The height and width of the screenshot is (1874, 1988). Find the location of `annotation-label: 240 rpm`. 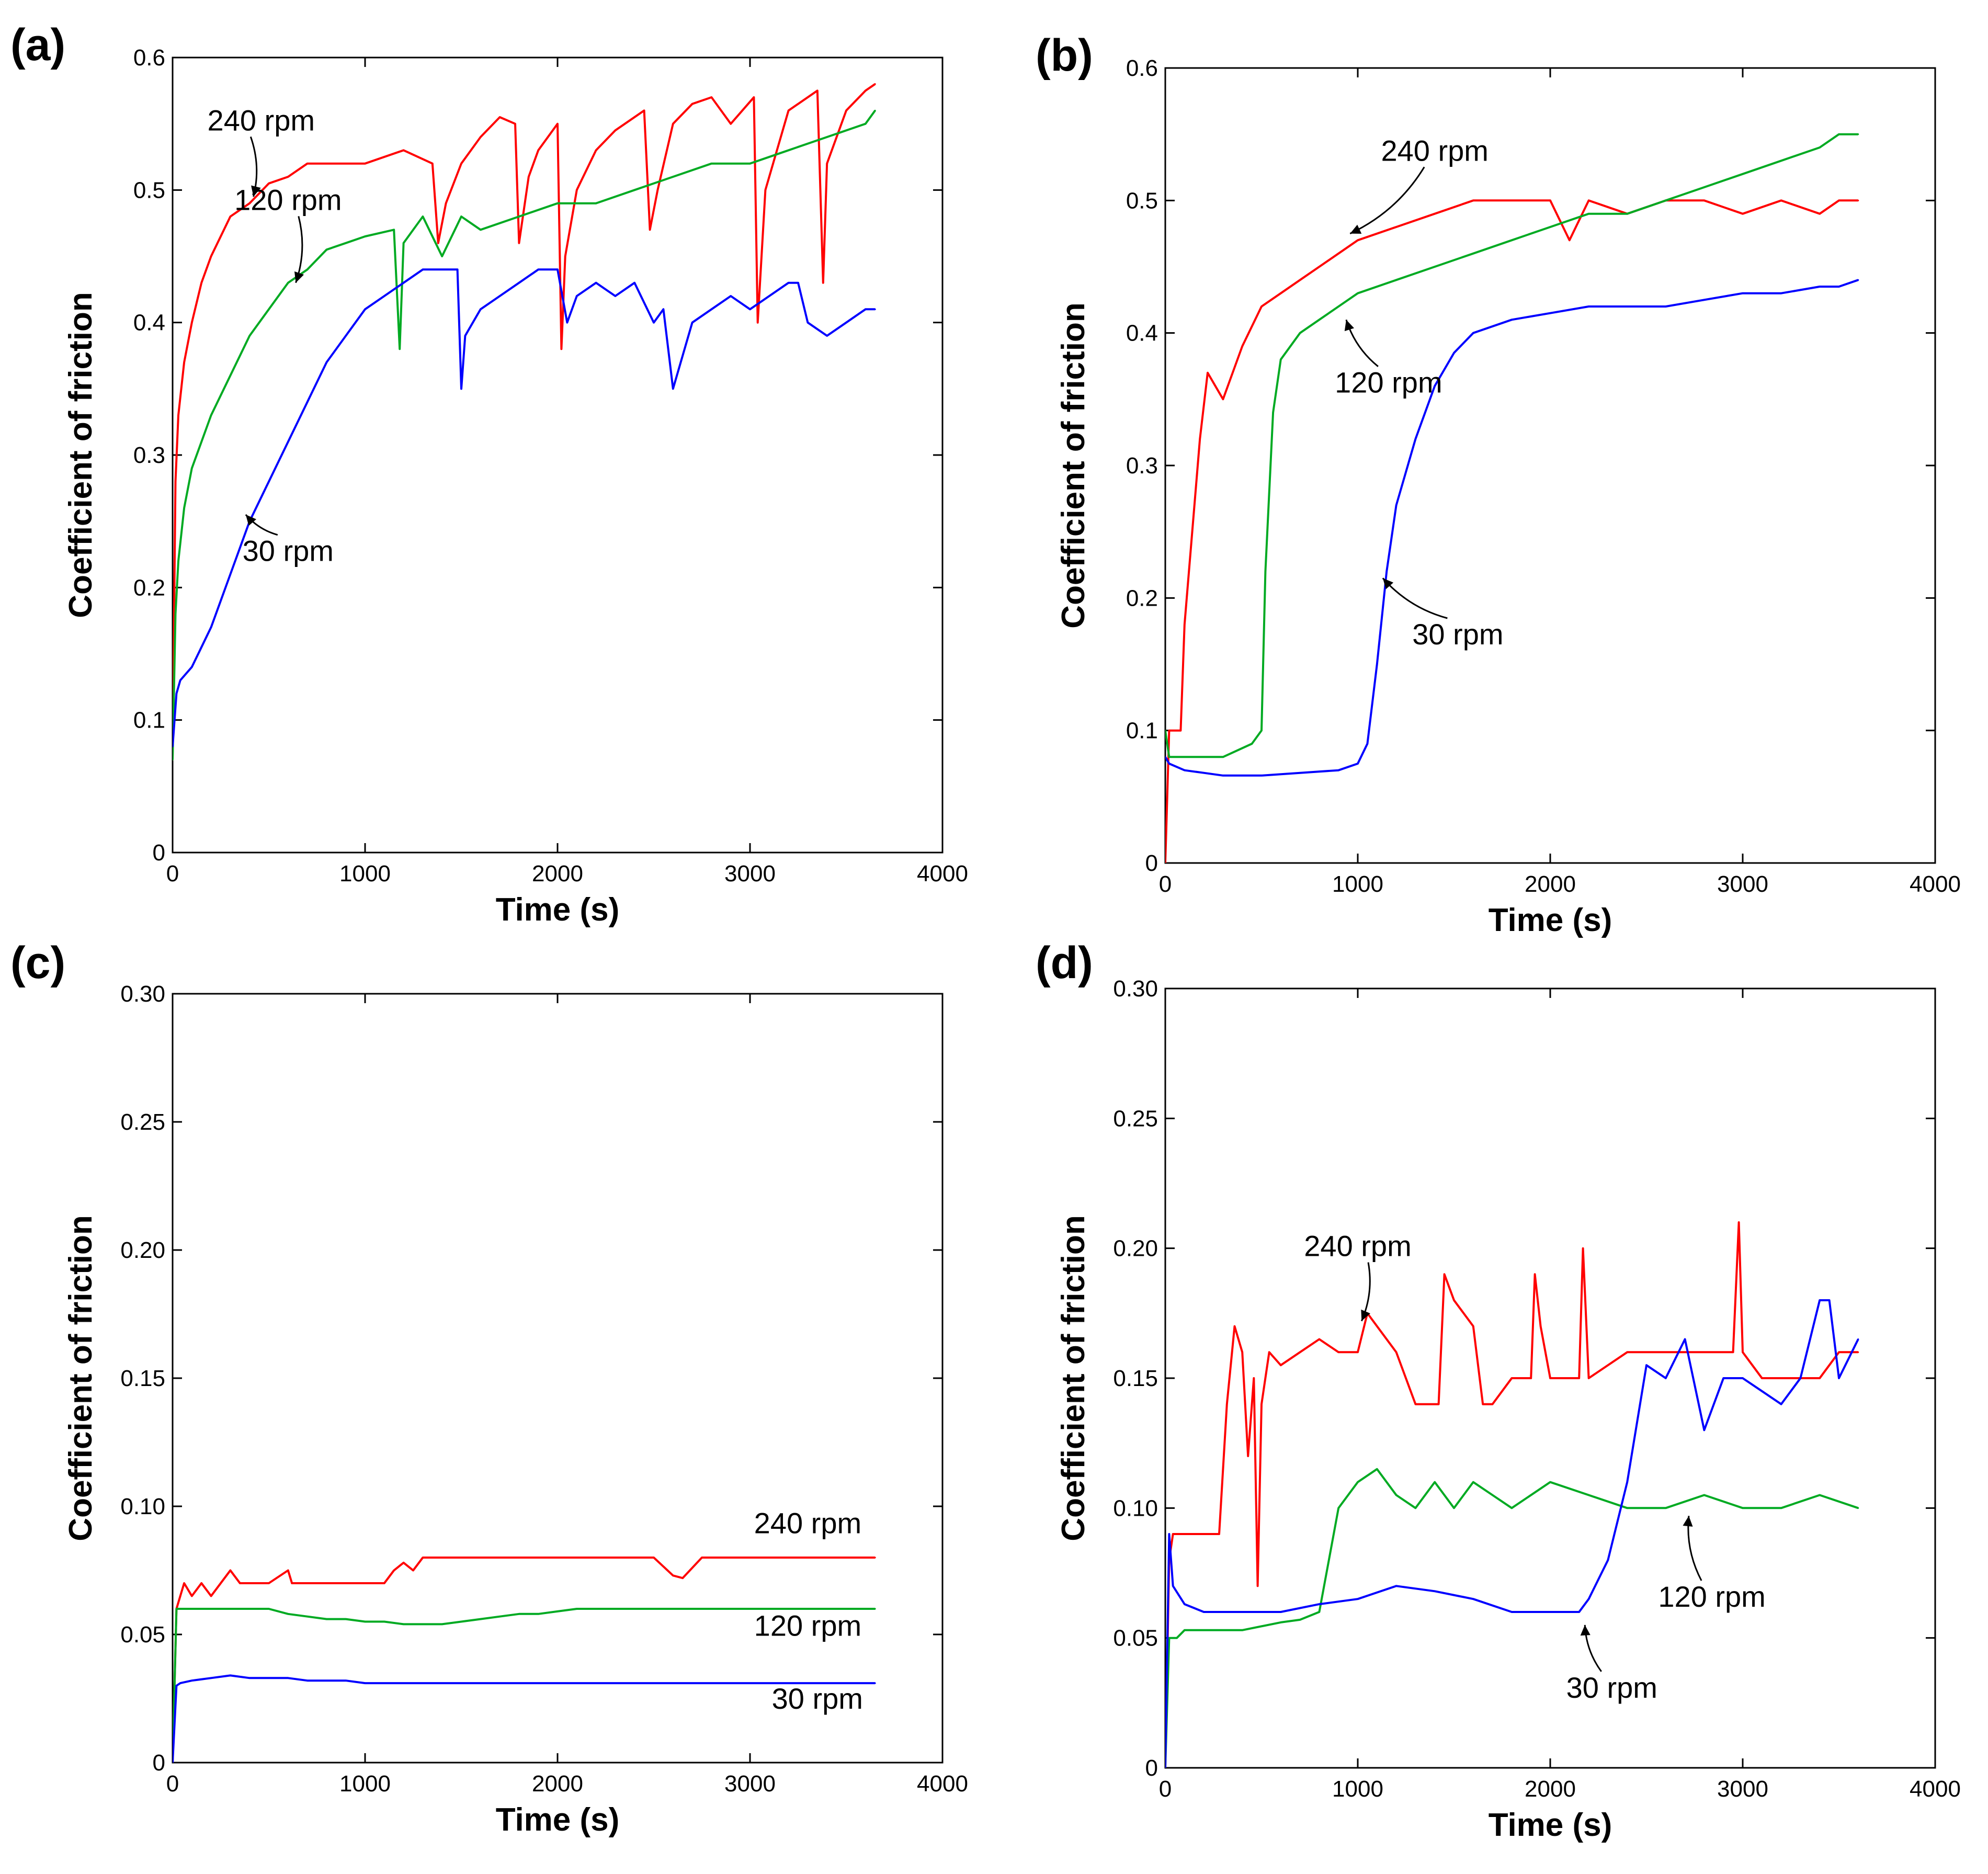

annotation-label: 240 rpm is located at coordinates (807, 1522).